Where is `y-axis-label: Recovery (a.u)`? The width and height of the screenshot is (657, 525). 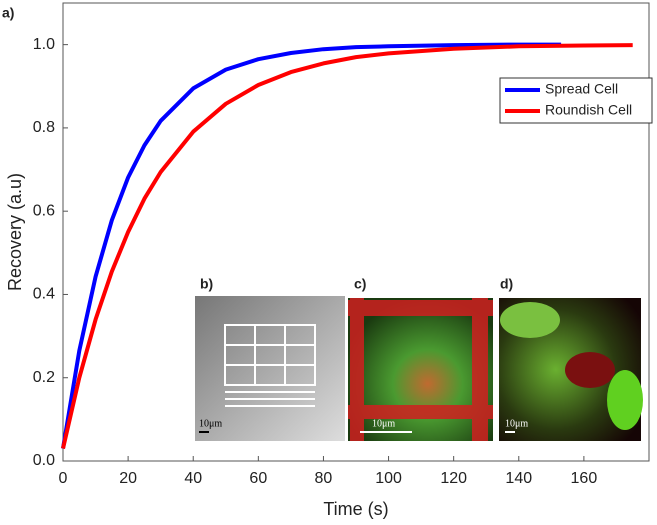 y-axis-label: Recovery (a.u) is located at coordinates (15, 232).